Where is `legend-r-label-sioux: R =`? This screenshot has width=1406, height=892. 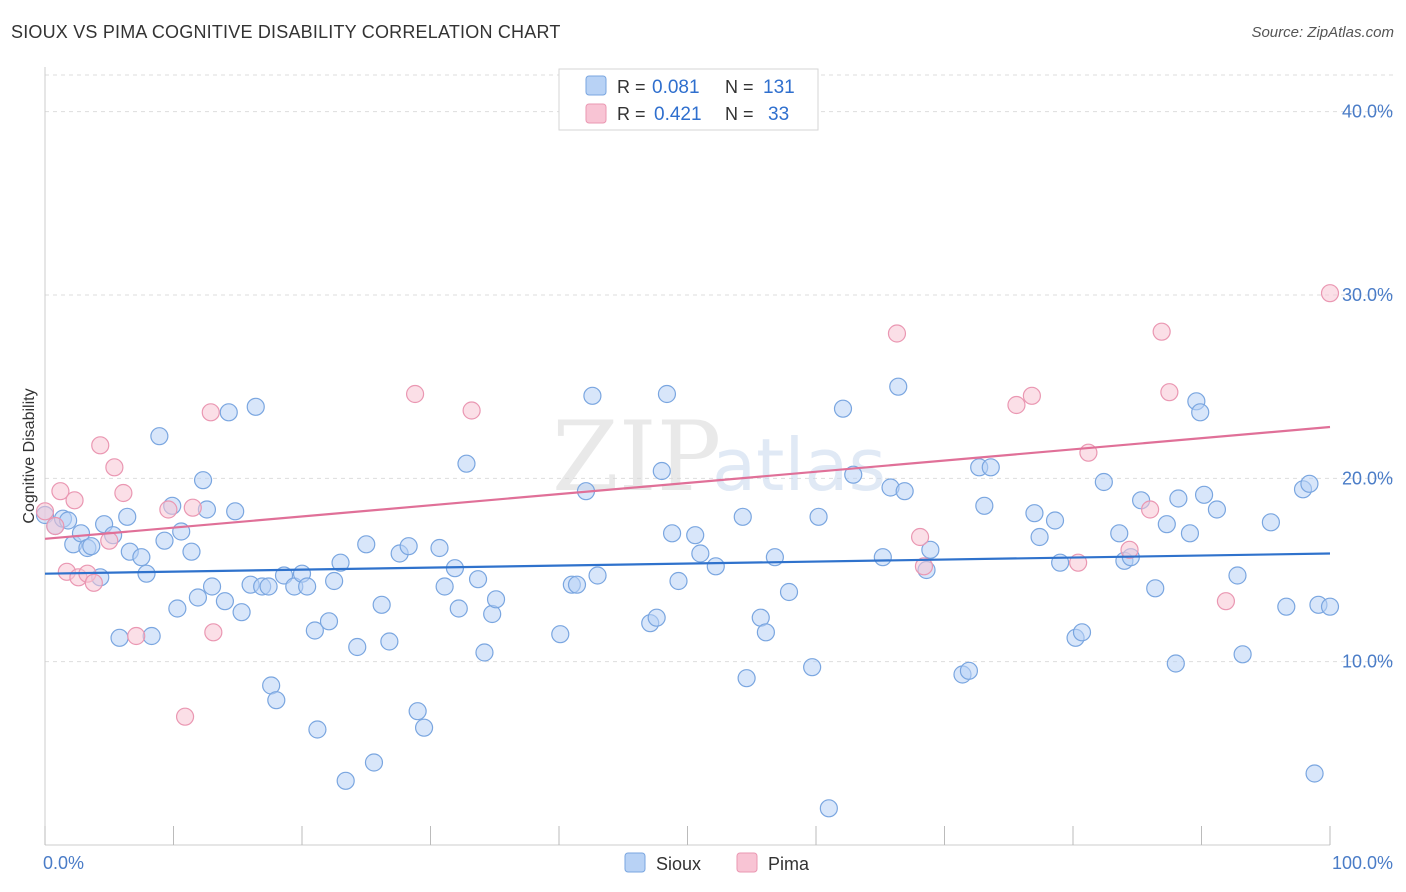 legend-r-label-sioux: R = is located at coordinates (631, 87).